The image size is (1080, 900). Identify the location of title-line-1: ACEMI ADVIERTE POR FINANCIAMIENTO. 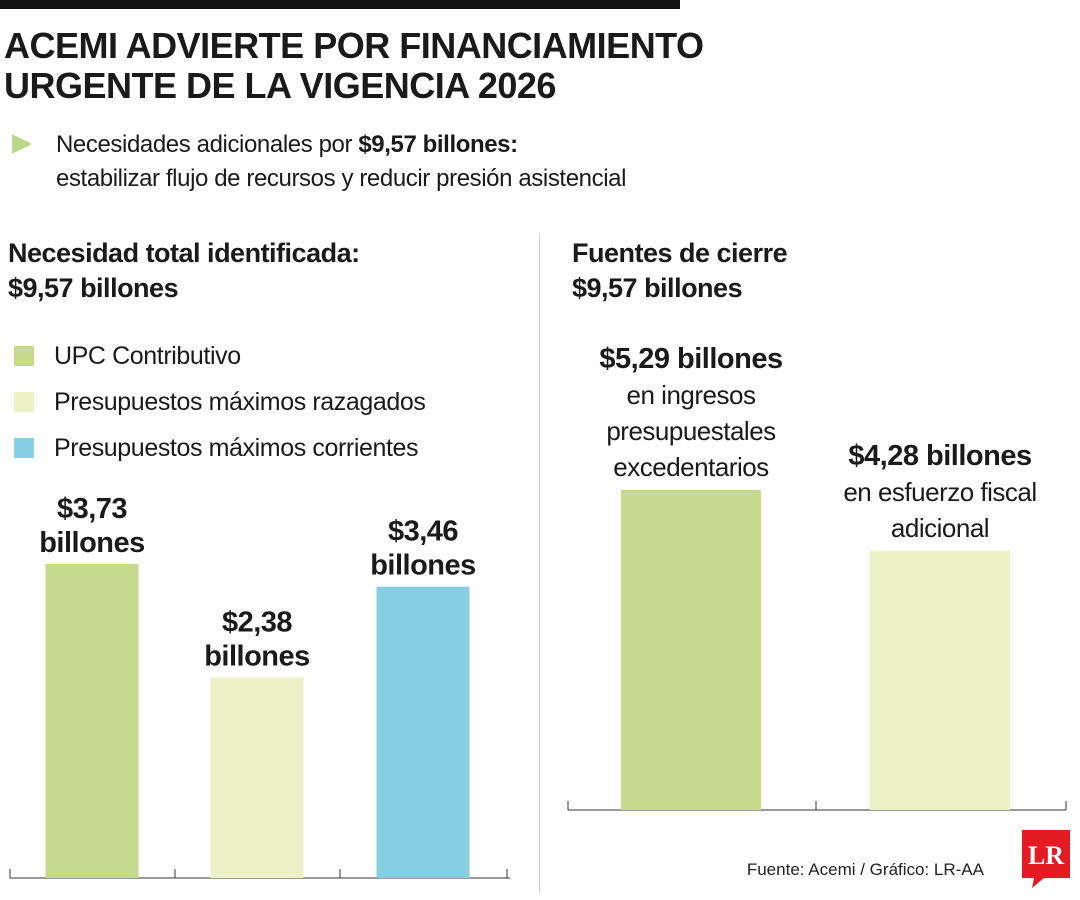
(354, 45).